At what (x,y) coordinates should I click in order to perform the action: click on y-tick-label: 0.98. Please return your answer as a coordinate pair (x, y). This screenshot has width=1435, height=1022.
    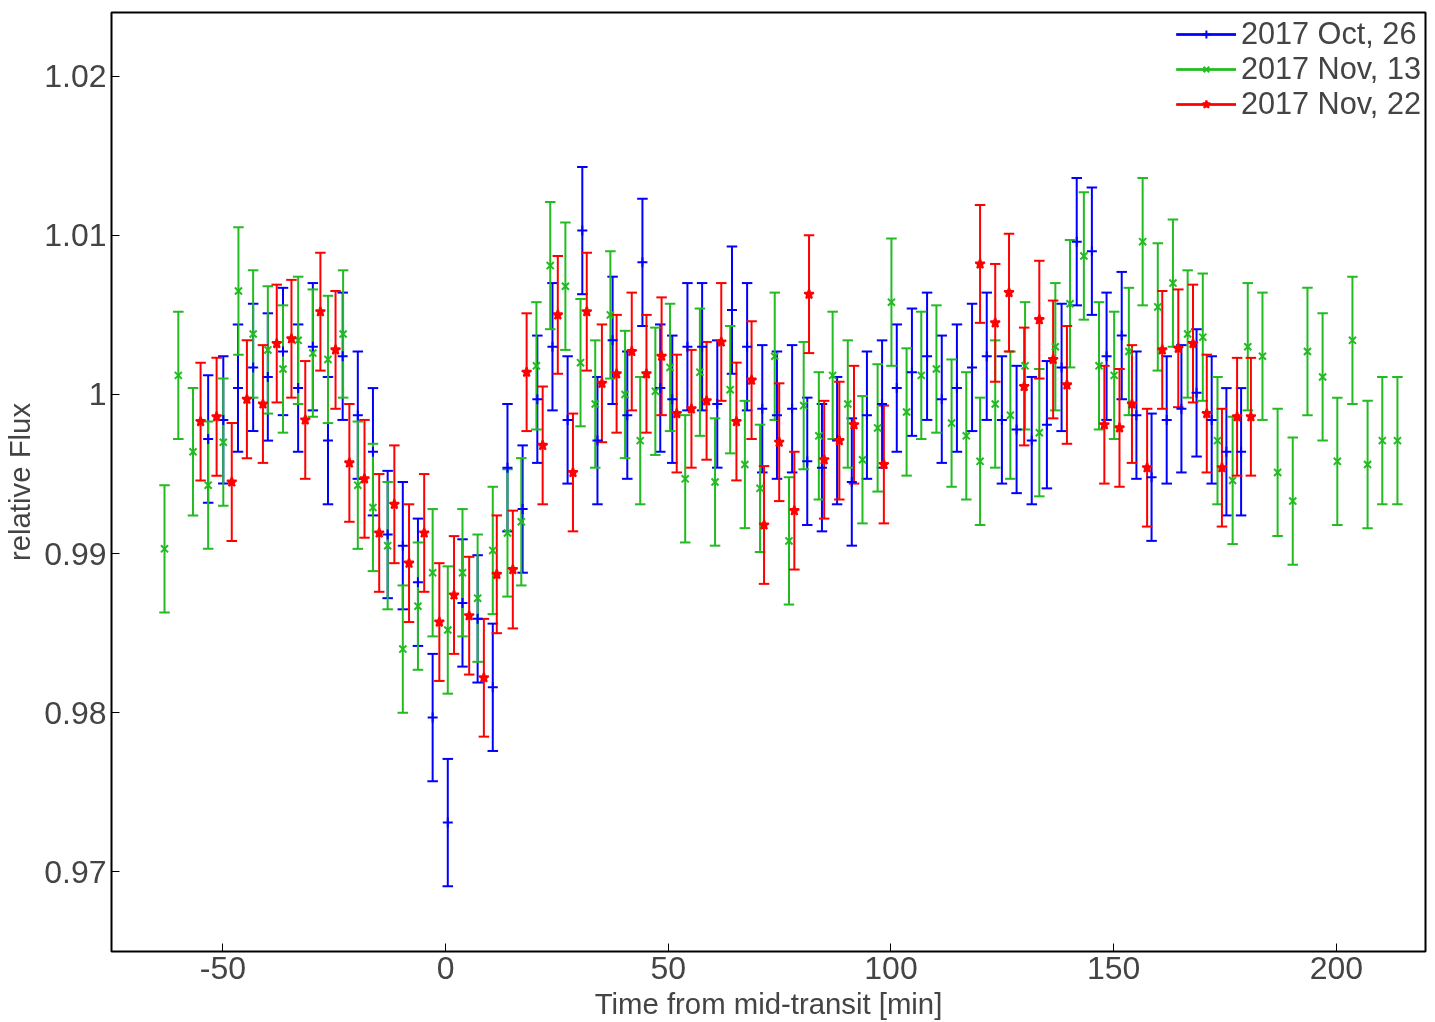
    Looking at the image, I should click on (75, 712).